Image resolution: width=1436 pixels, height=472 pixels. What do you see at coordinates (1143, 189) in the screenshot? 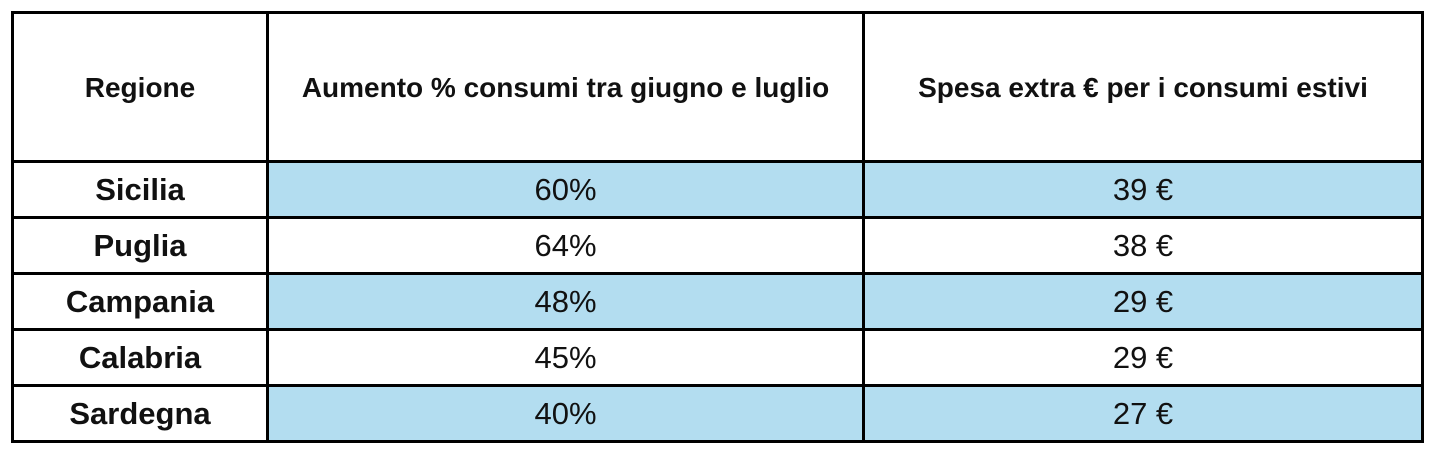
I see `row-spesa: 39 €` at bounding box center [1143, 189].